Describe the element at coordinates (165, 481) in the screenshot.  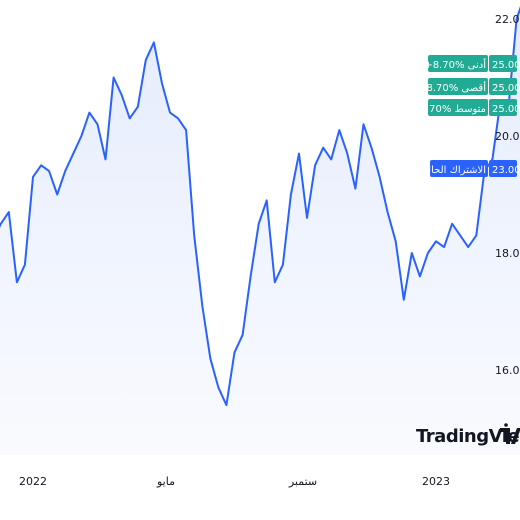
I see `x-tick-label: مايو` at that location.